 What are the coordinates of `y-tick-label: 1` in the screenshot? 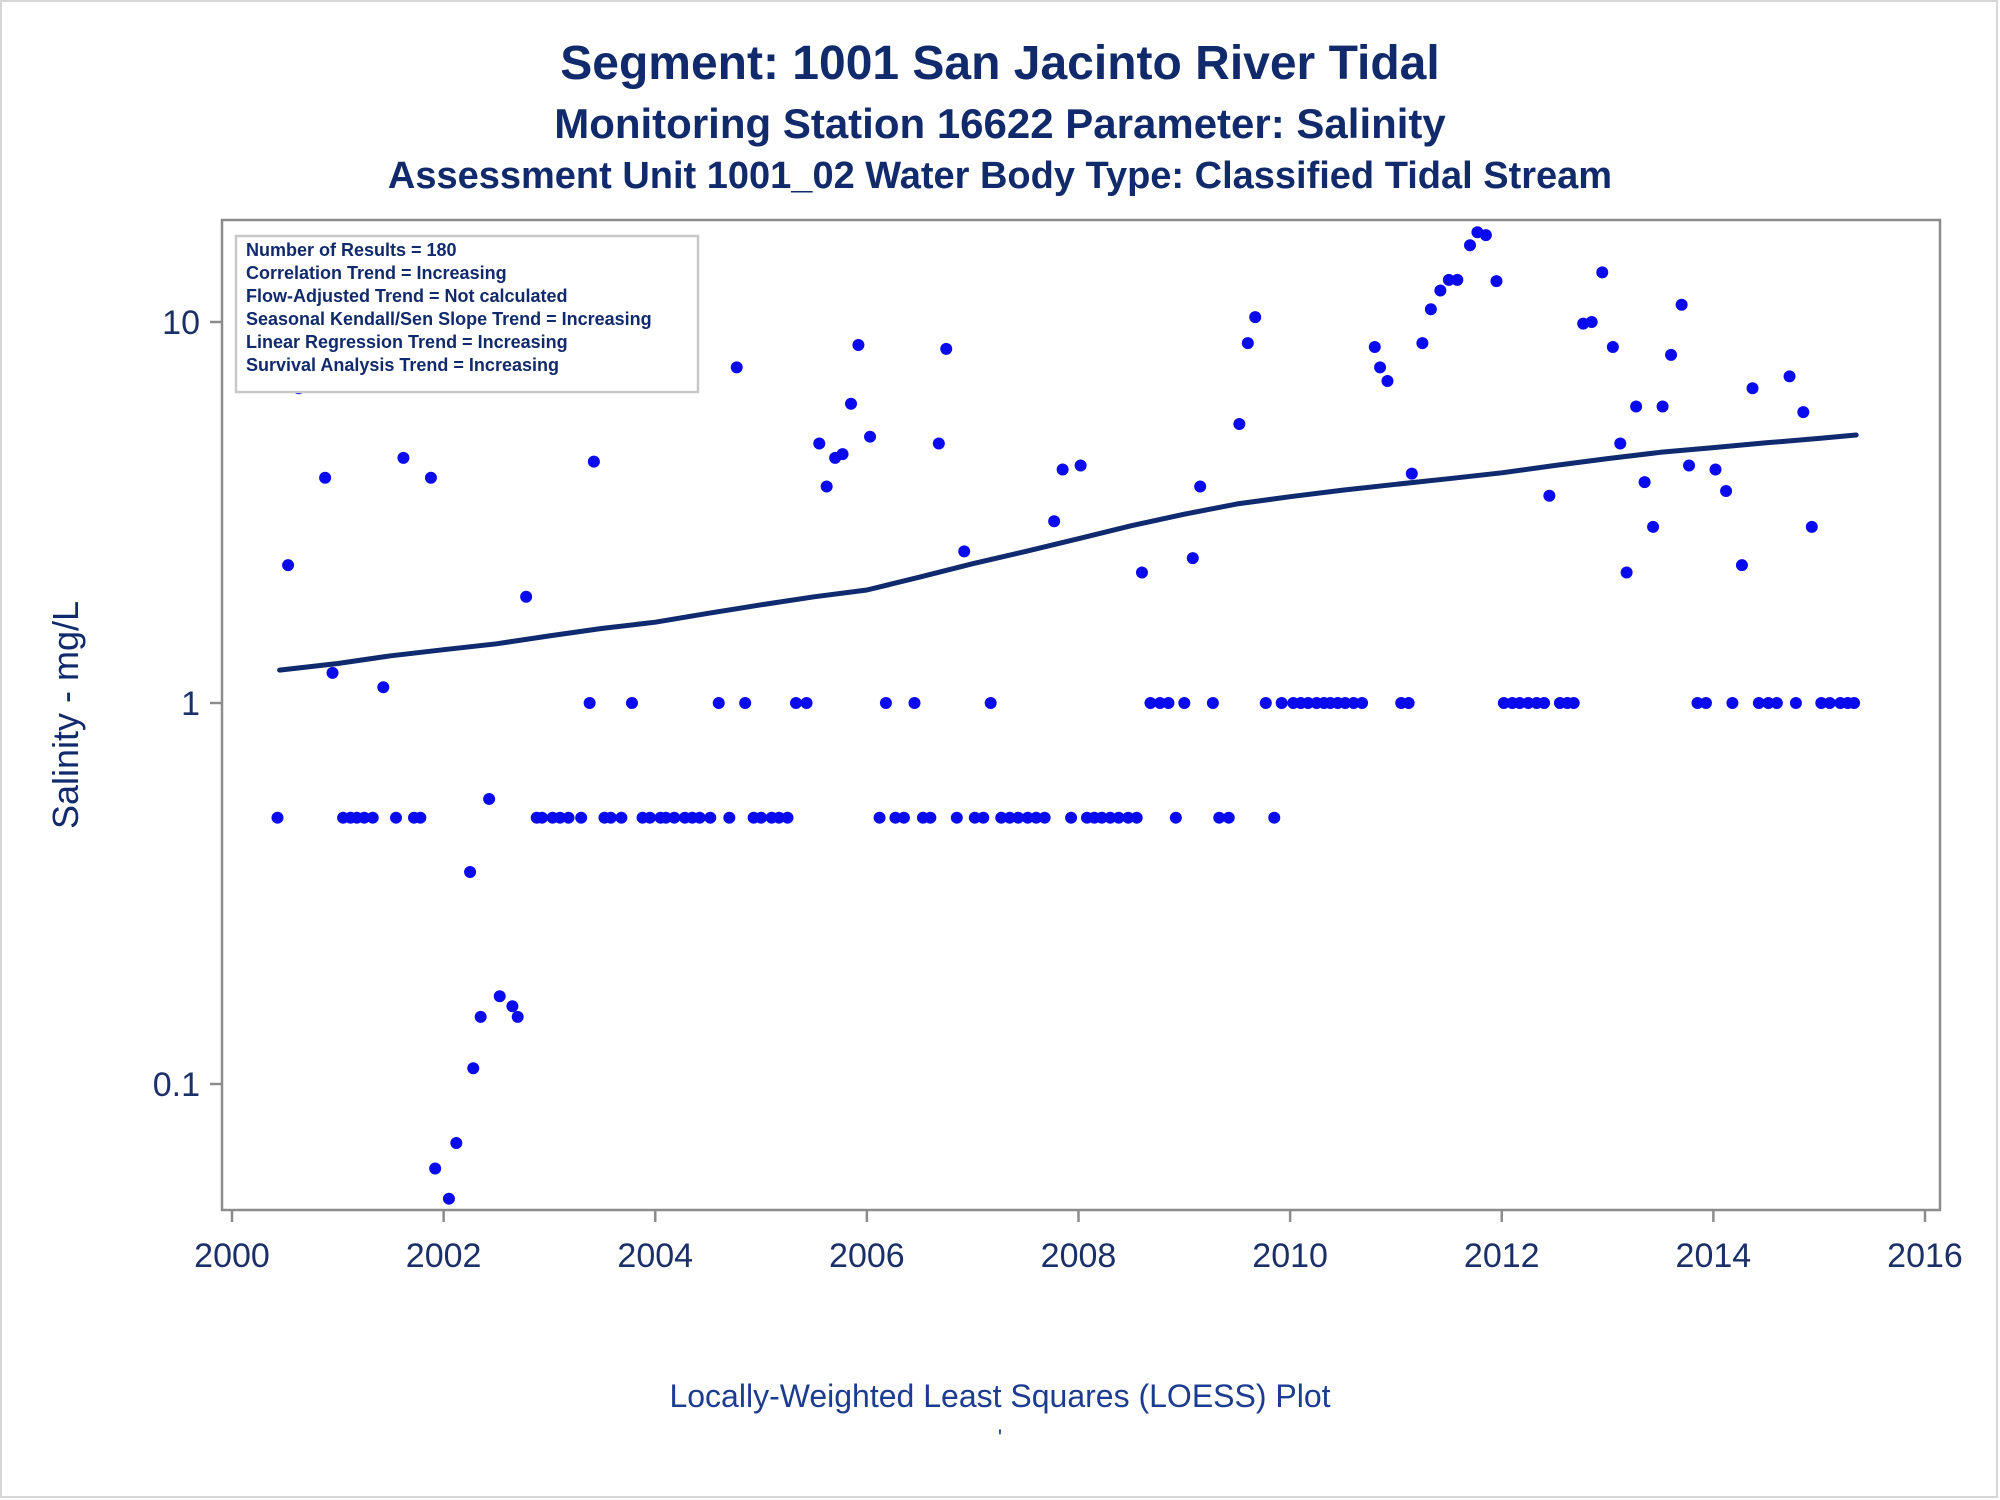 It's located at (190, 704).